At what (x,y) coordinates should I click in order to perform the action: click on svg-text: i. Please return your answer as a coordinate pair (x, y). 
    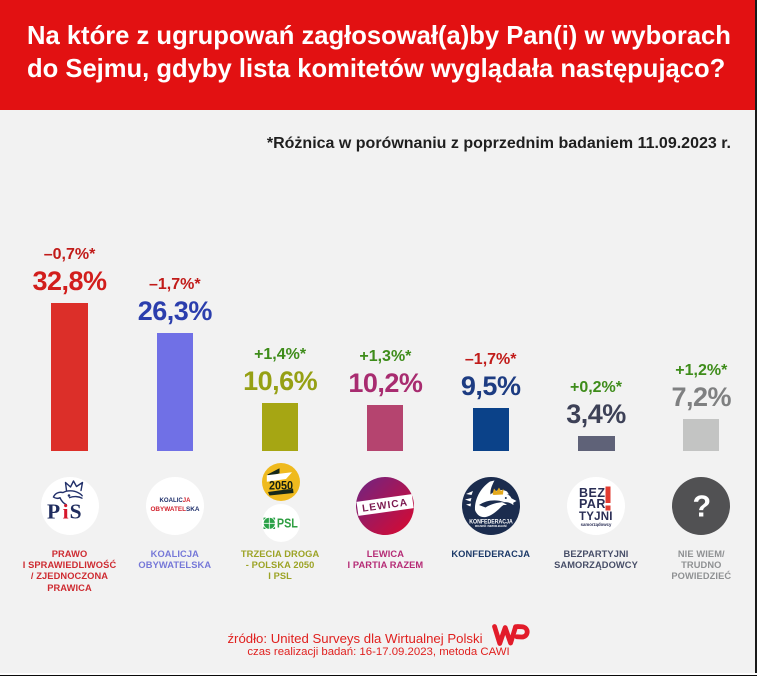
    Looking at the image, I should click on (65, 512).